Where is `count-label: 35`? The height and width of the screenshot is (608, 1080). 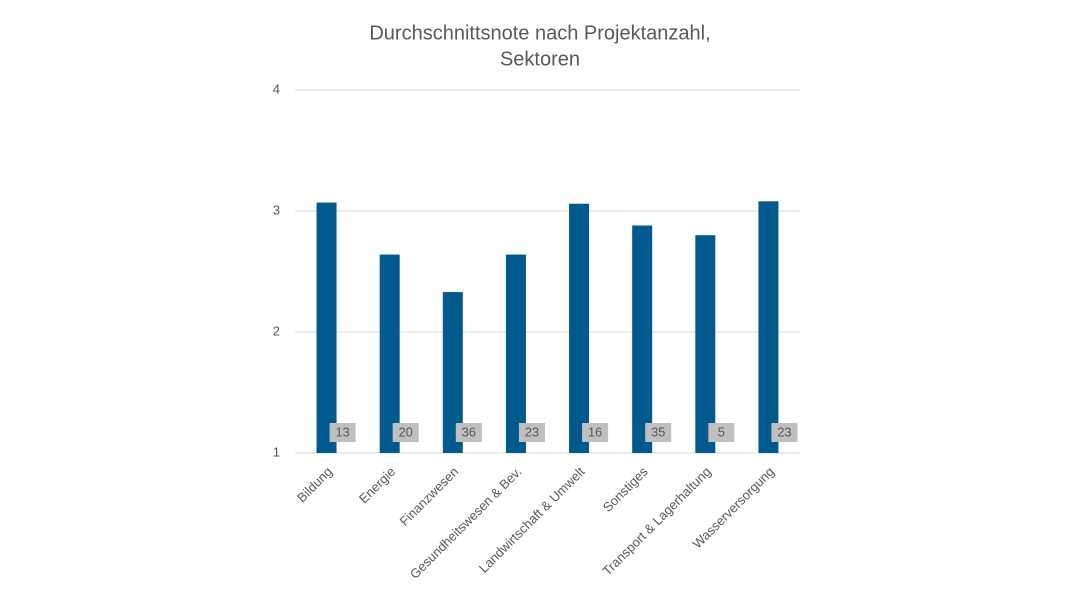
count-label: 35 is located at coordinates (658, 431).